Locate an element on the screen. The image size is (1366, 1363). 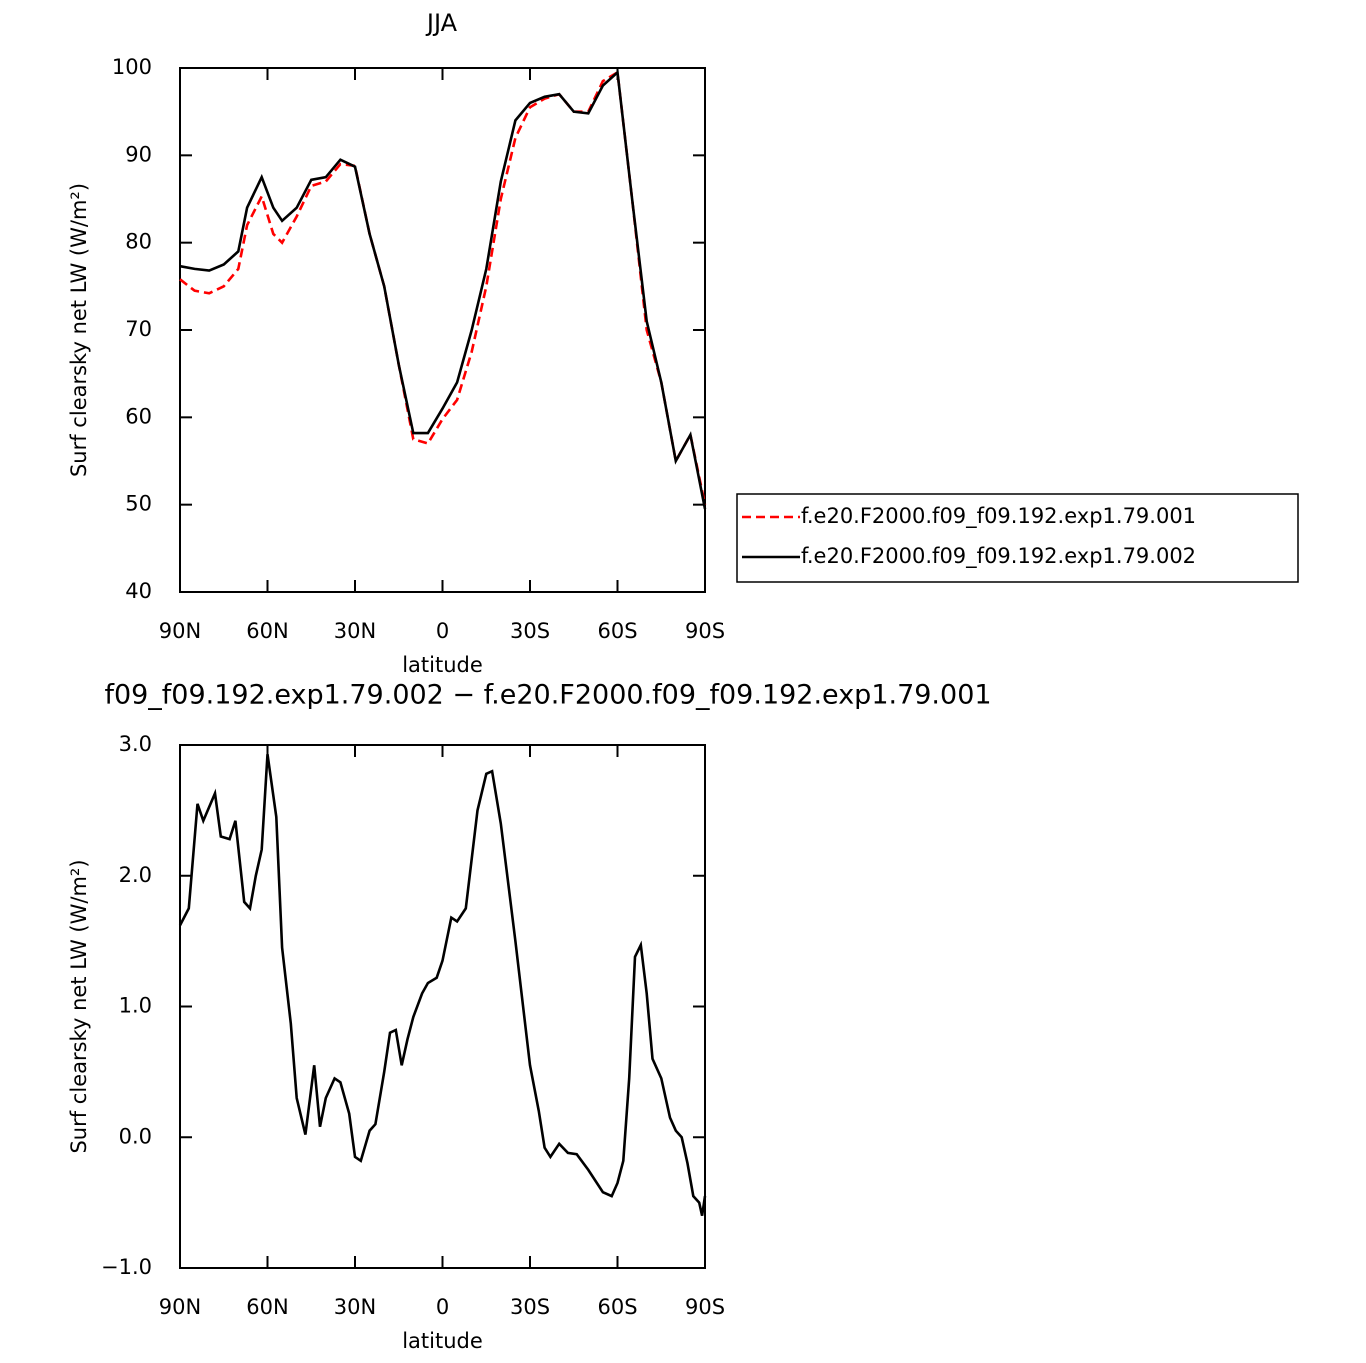
y-tick-label: 1.0 is located at coordinates (135, 1006).